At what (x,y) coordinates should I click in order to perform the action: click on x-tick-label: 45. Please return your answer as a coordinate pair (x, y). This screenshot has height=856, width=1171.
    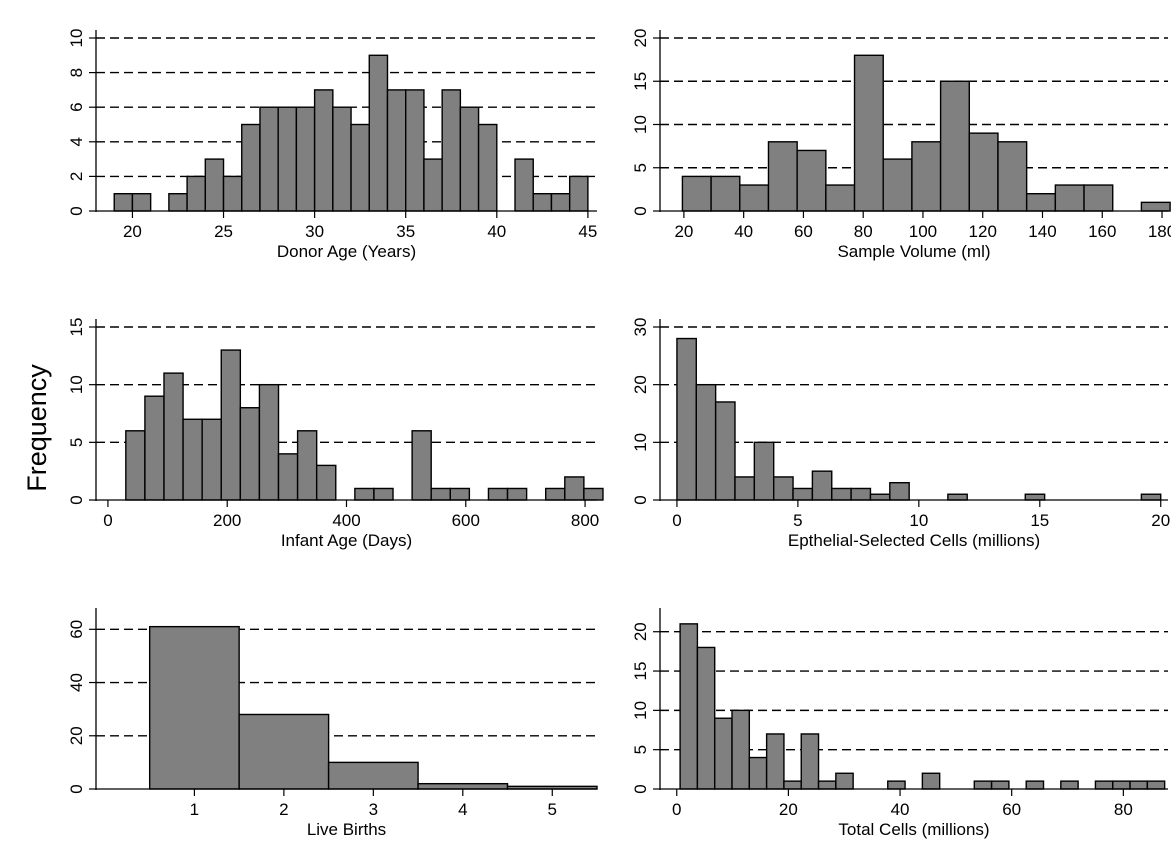
    Looking at the image, I should click on (587, 231).